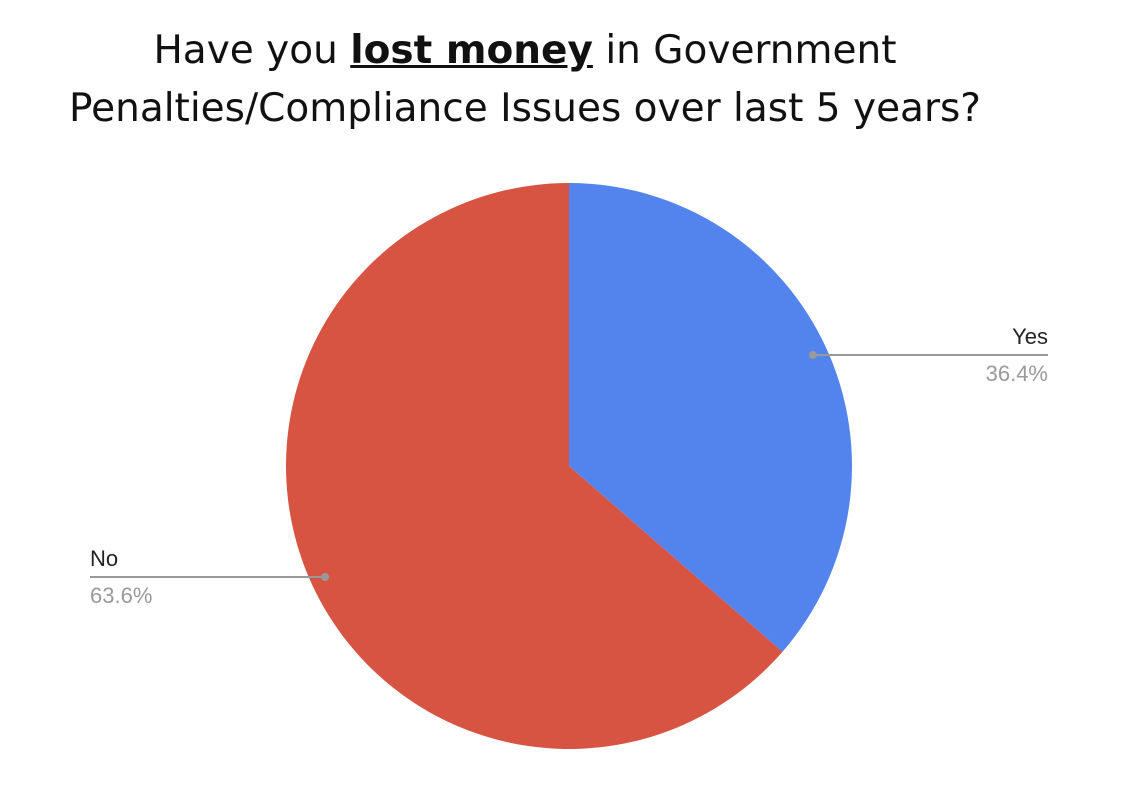  I want to click on slice-value-label: 63.6%, so click(121, 595).